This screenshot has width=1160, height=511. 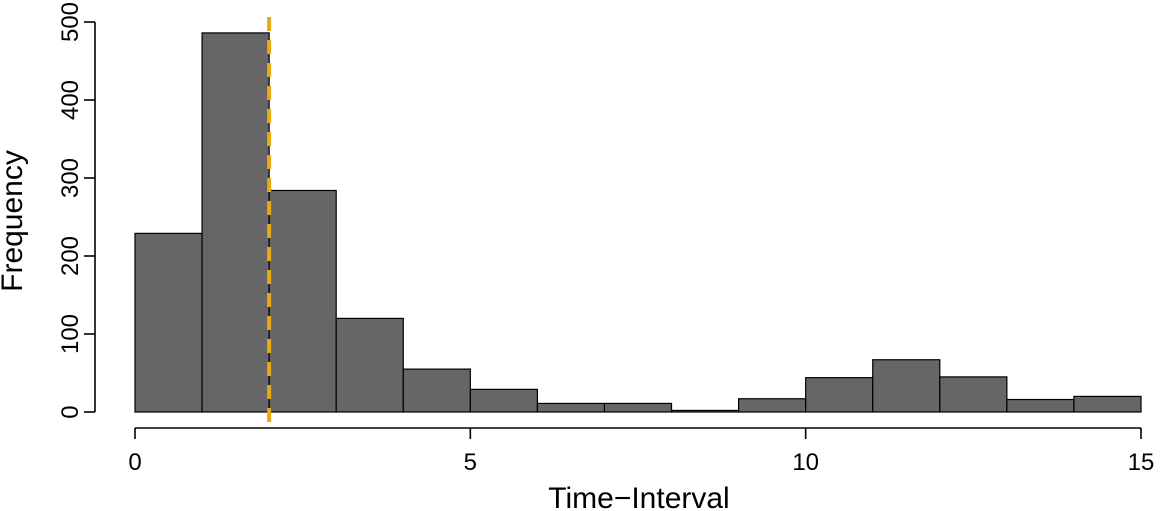 I want to click on x-axis-title: Time−Interval, so click(x=638, y=496).